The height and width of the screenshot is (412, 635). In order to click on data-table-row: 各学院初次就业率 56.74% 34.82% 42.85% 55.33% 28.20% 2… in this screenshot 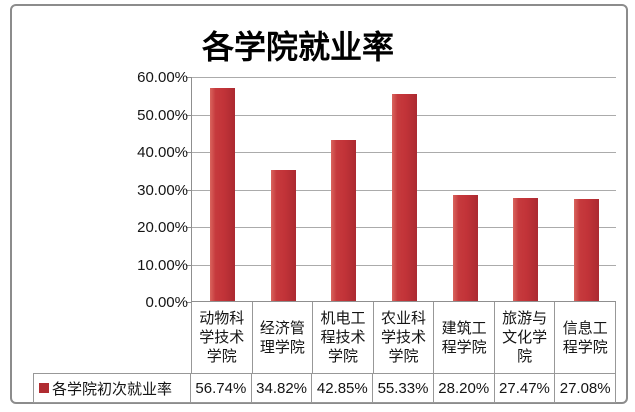, I will do `click(325, 388)`.